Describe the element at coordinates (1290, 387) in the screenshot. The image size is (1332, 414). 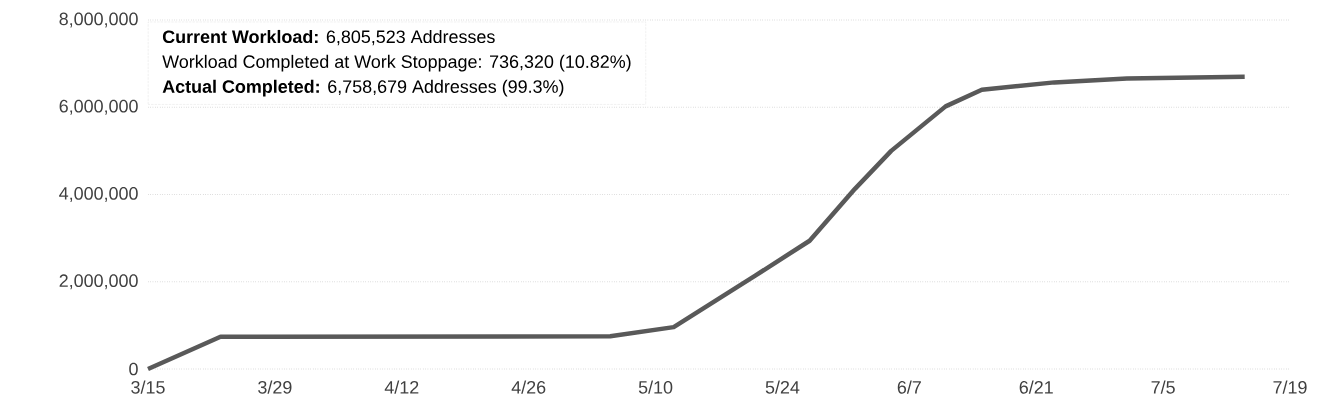
I see `x-tick-label: 7/19` at that location.